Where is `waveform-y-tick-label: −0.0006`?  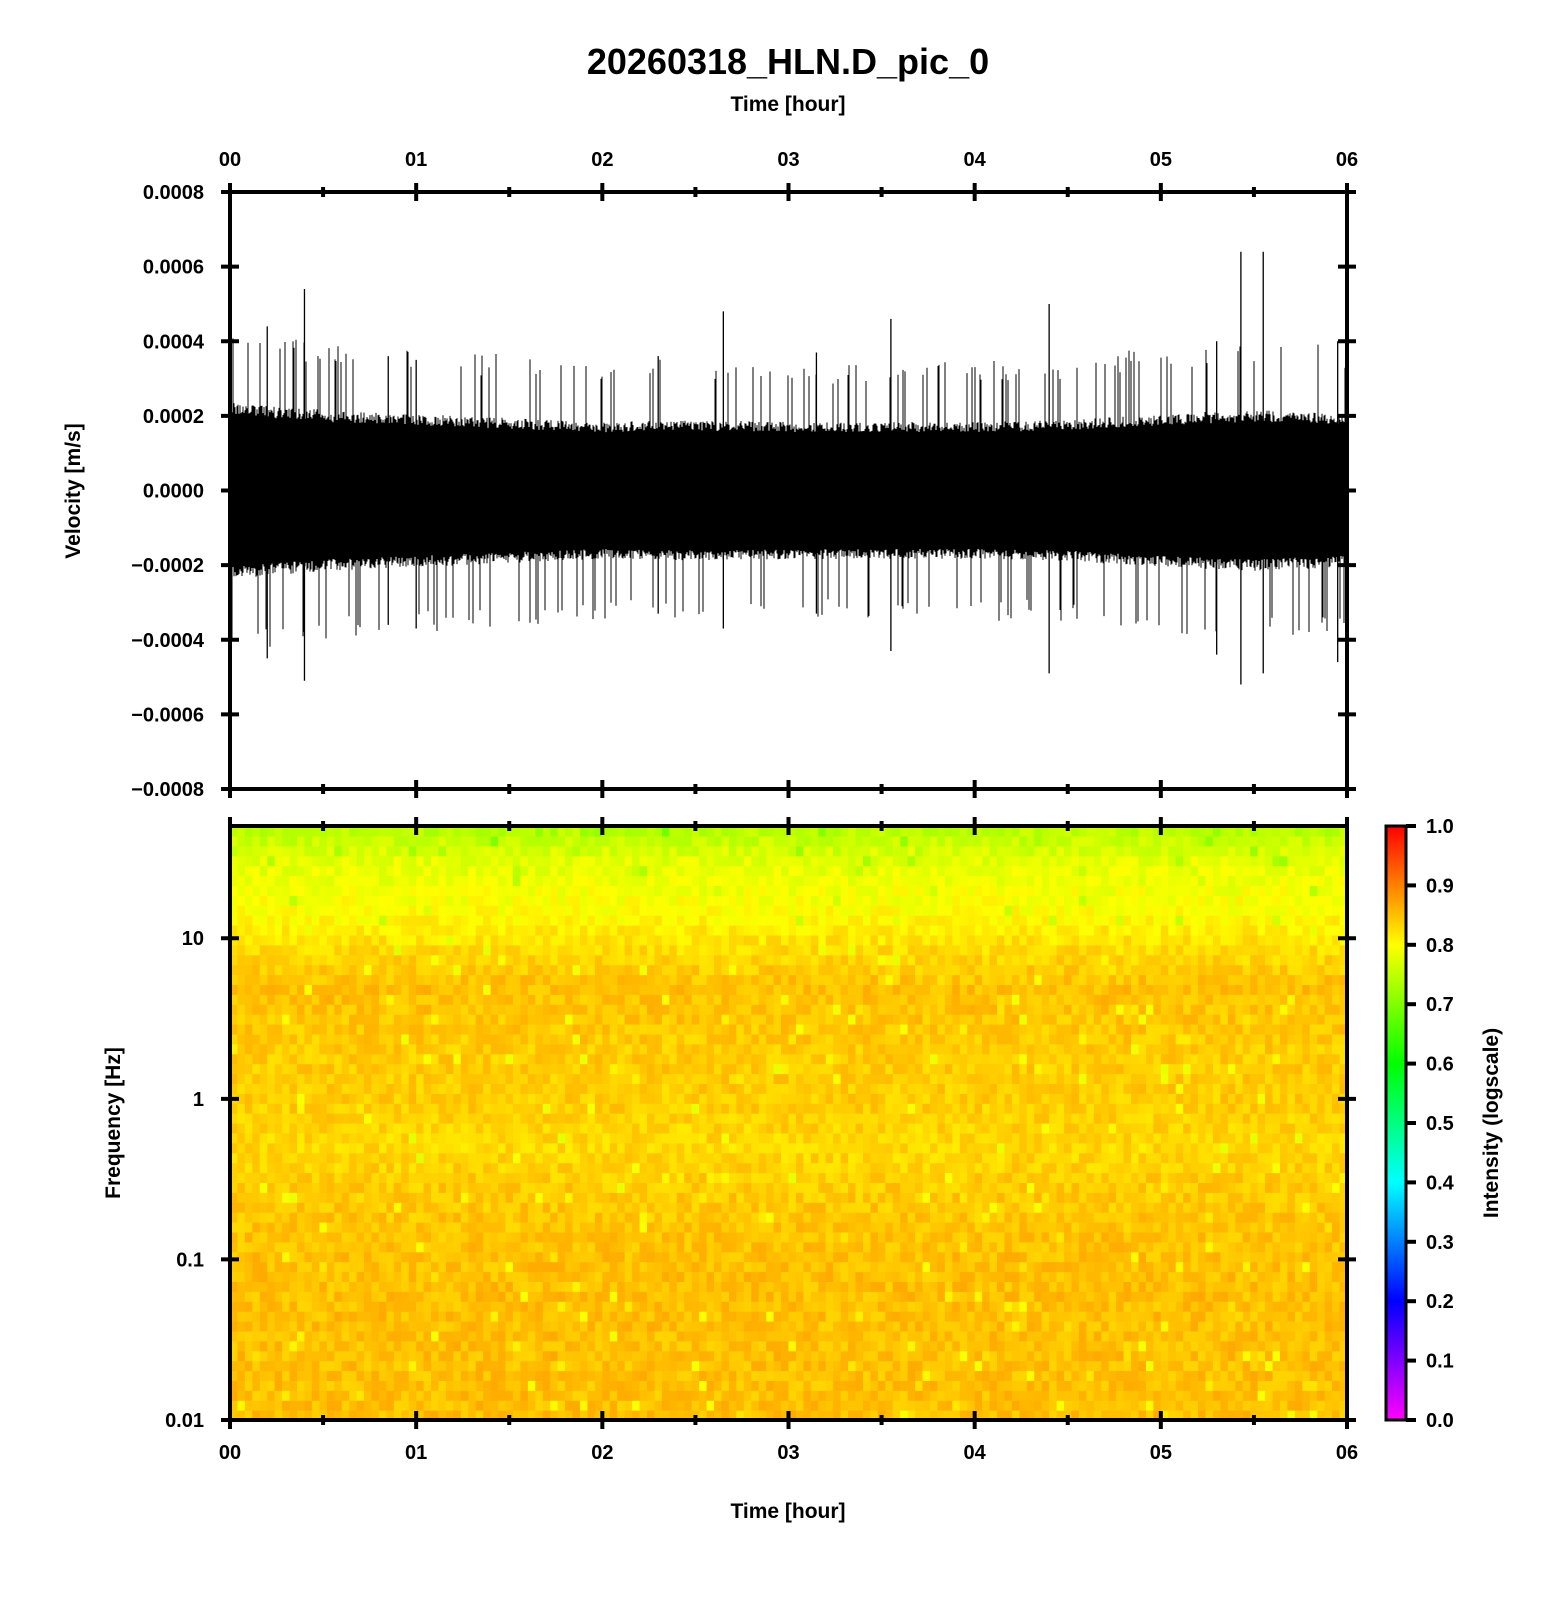 waveform-y-tick-label: −0.0006 is located at coordinates (167, 715).